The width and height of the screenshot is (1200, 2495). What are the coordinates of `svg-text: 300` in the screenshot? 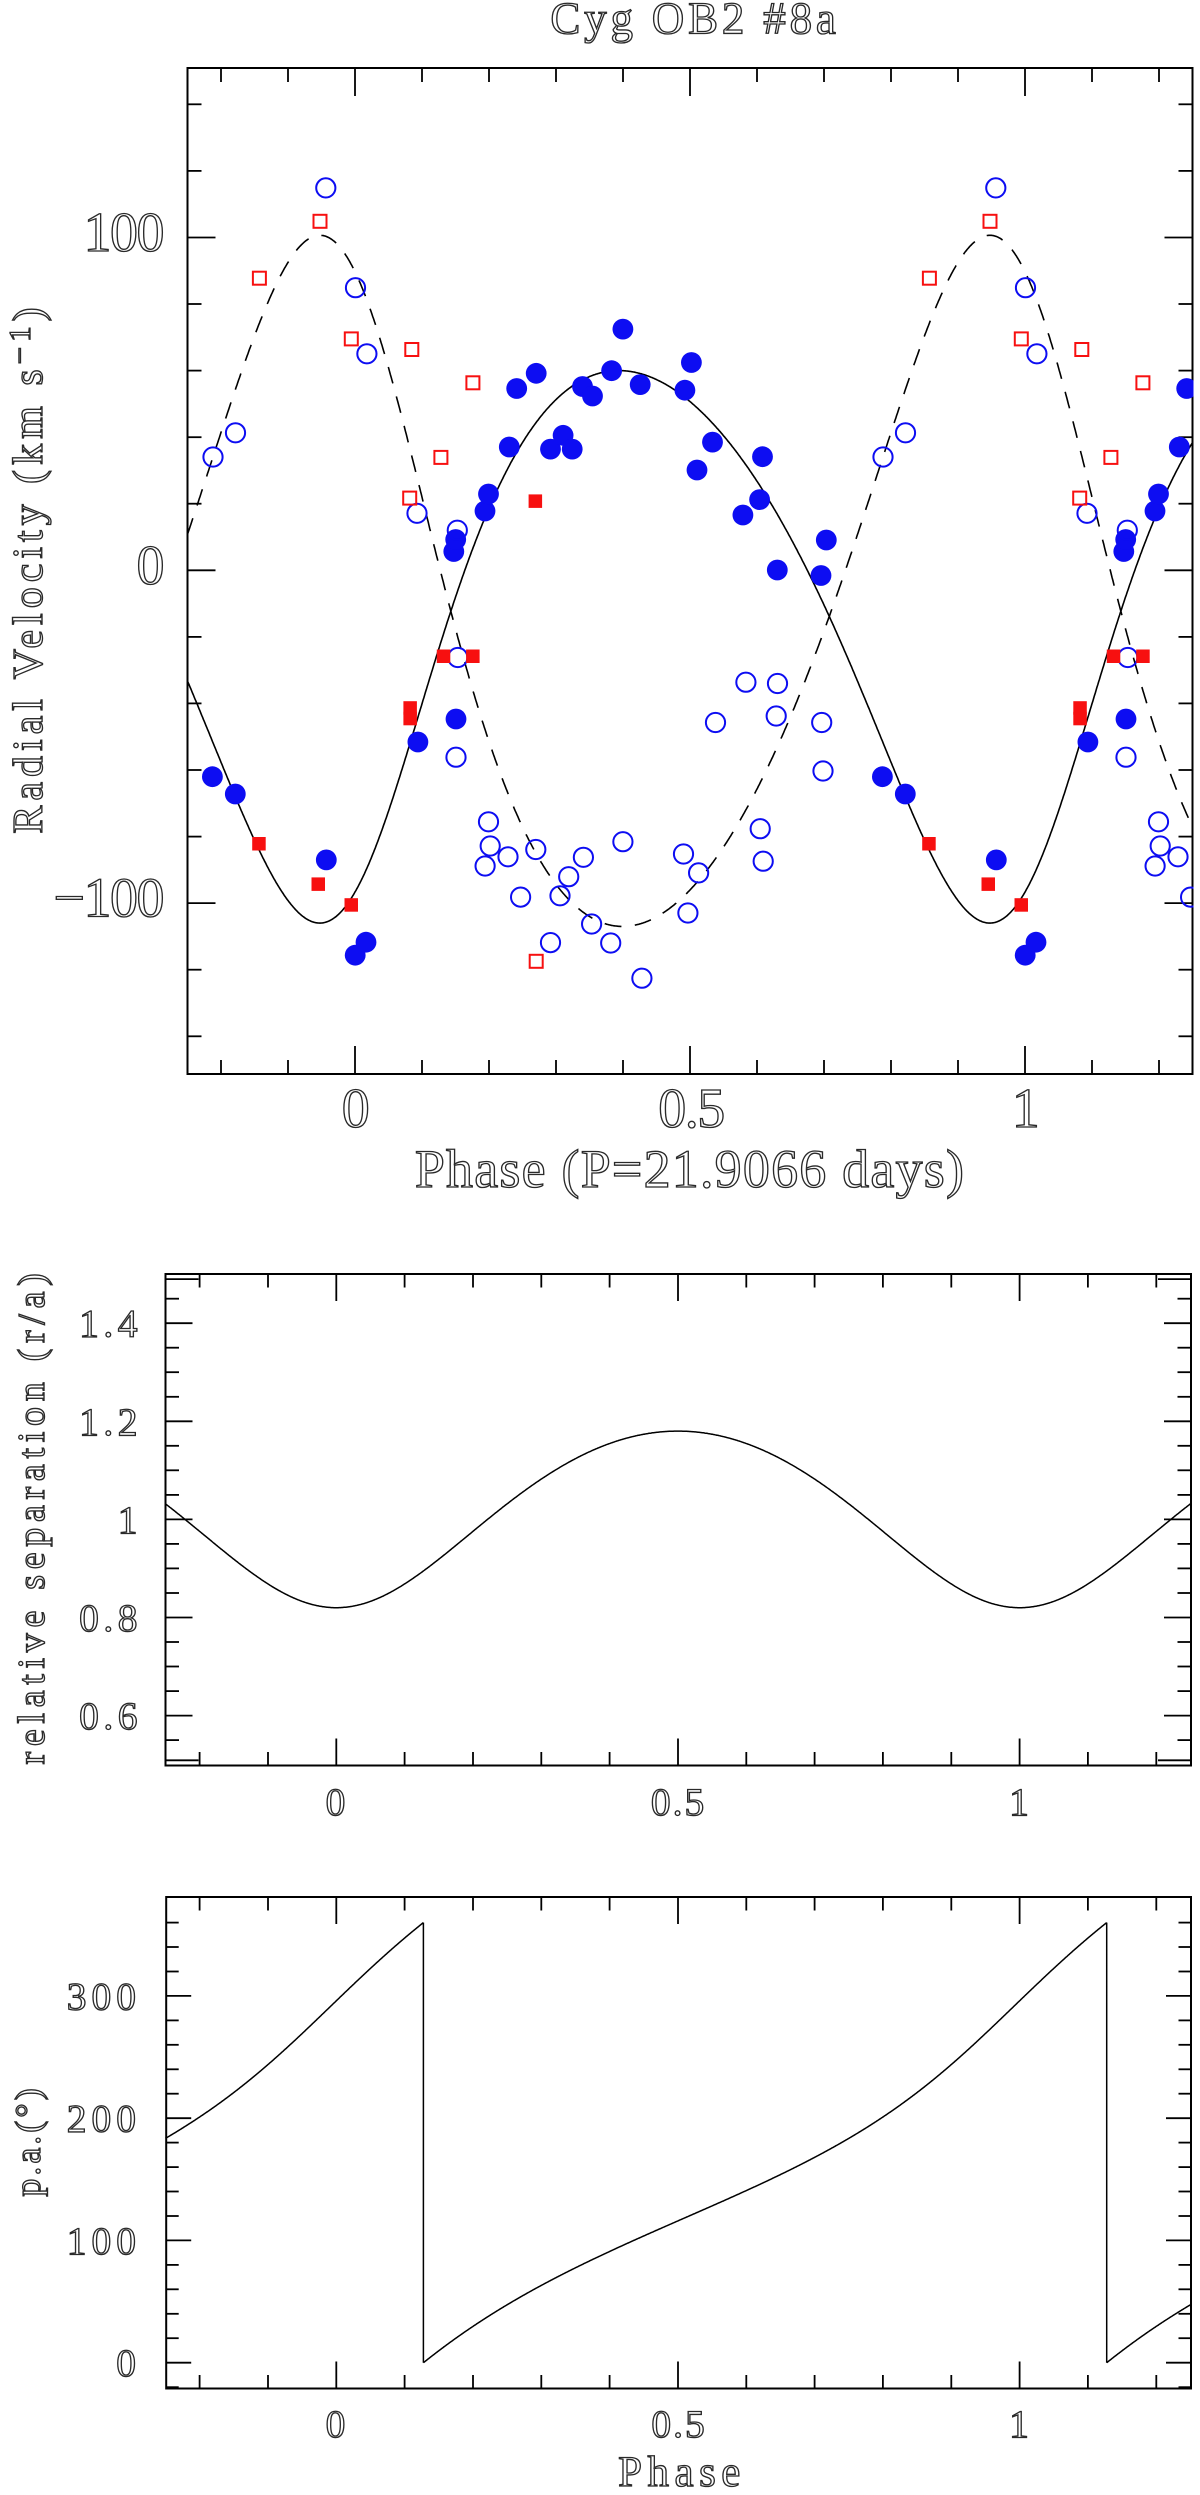 It's located at (104, 1996).